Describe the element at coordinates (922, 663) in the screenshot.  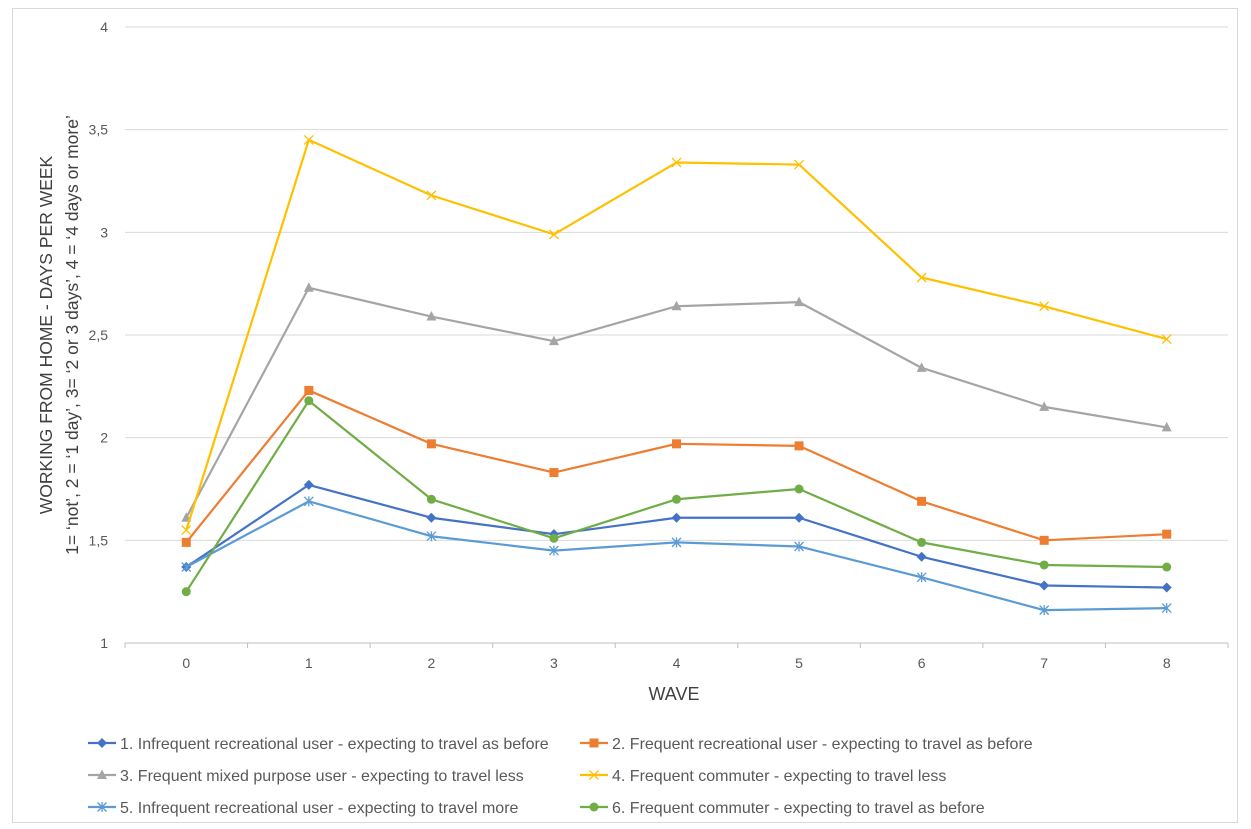
I see `x-tick-label: 6` at that location.